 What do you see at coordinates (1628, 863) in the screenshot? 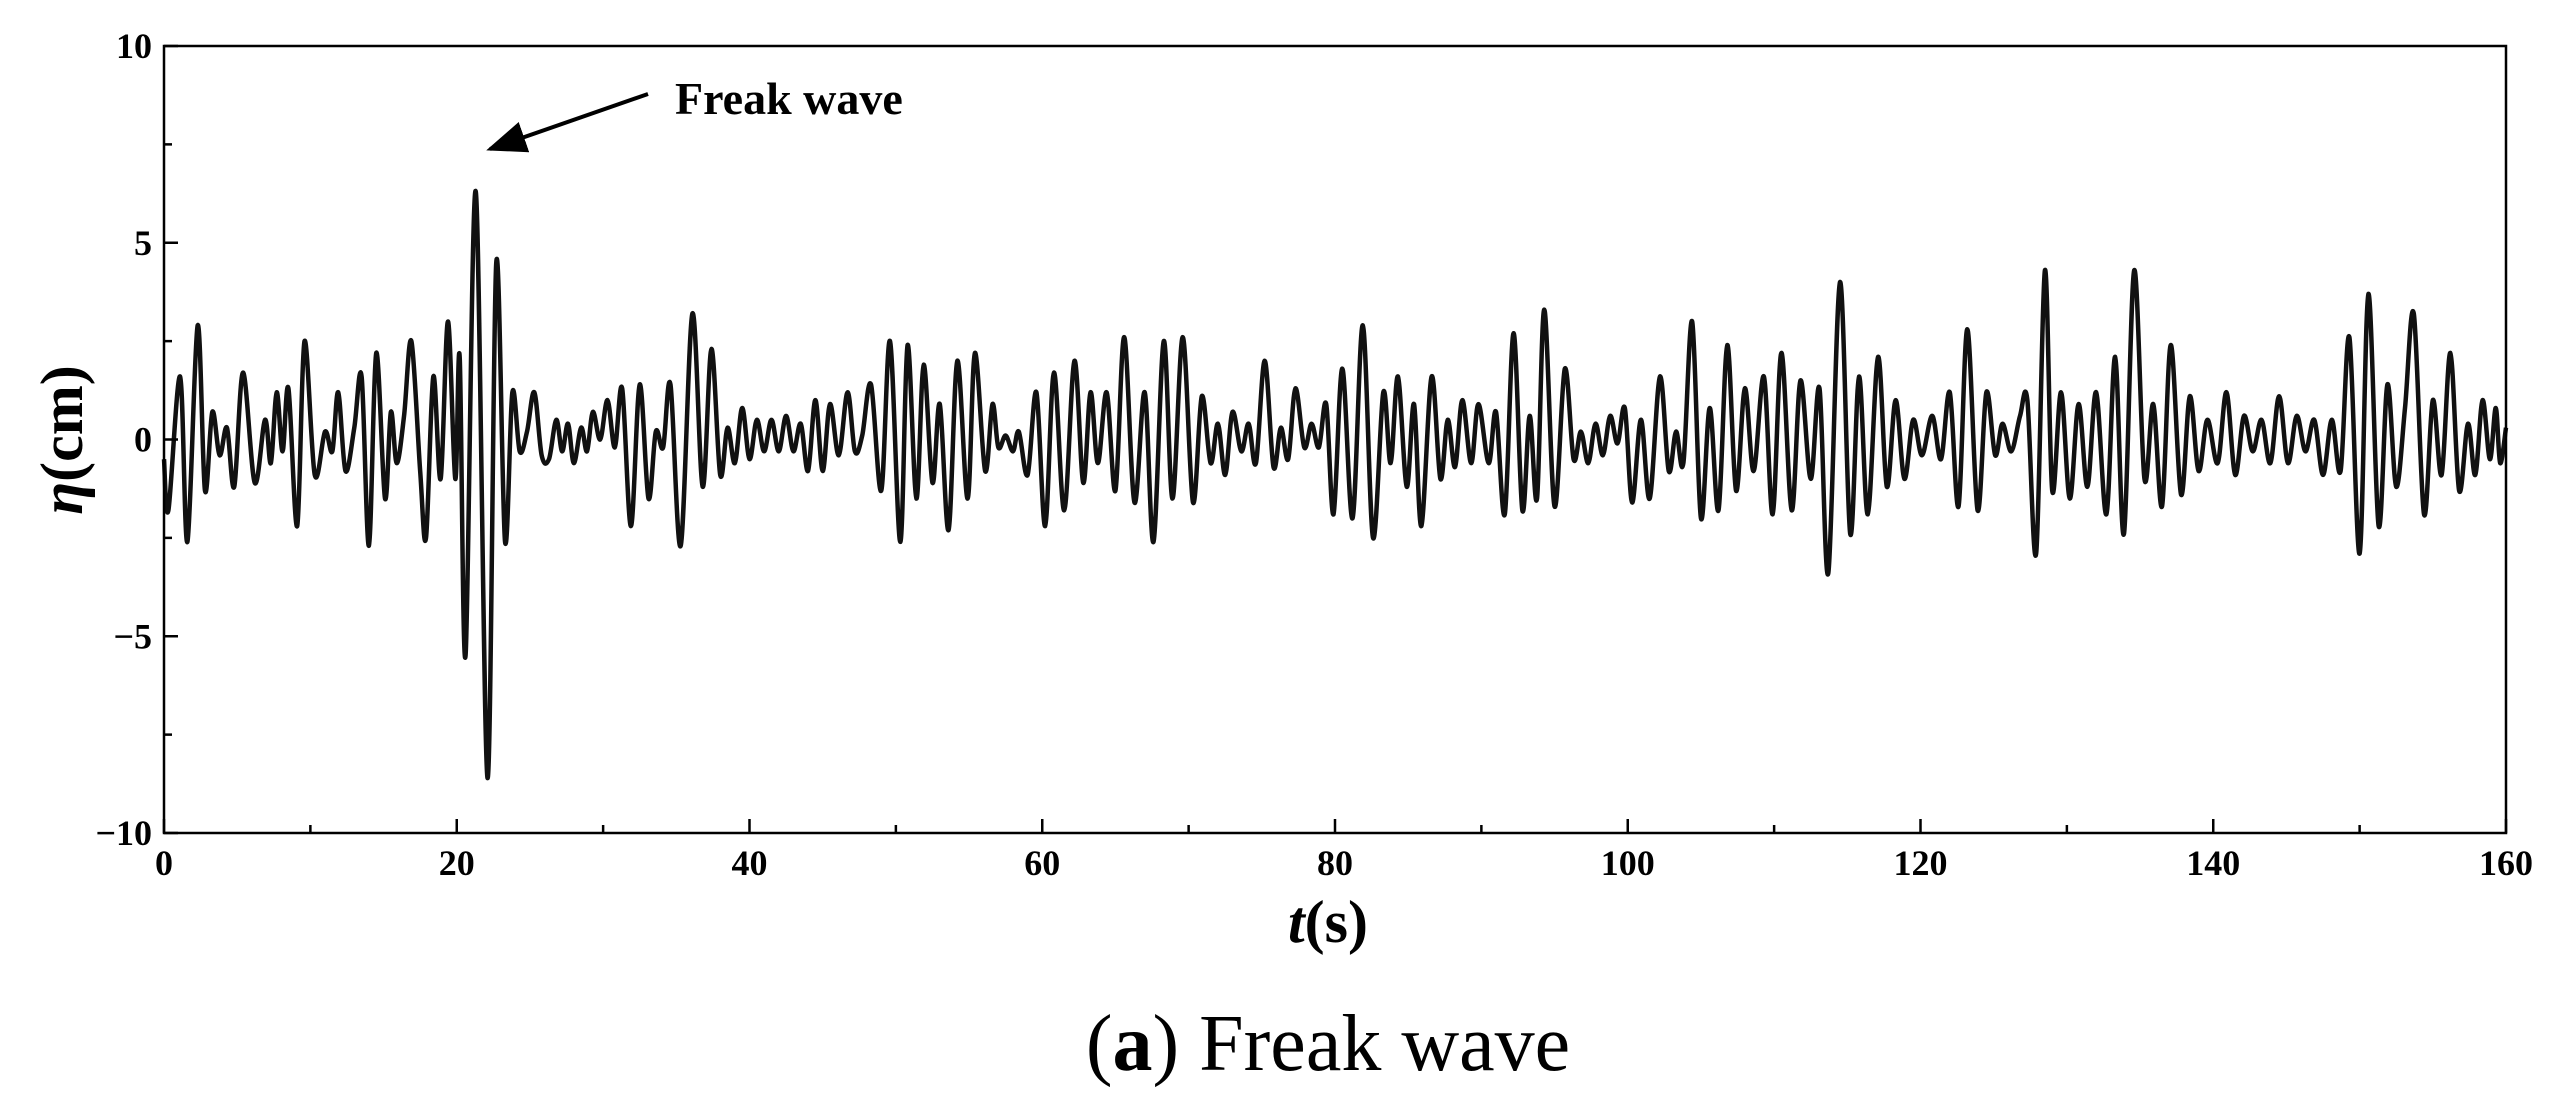
I see `x-tick-label: 100` at bounding box center [1628, 863].